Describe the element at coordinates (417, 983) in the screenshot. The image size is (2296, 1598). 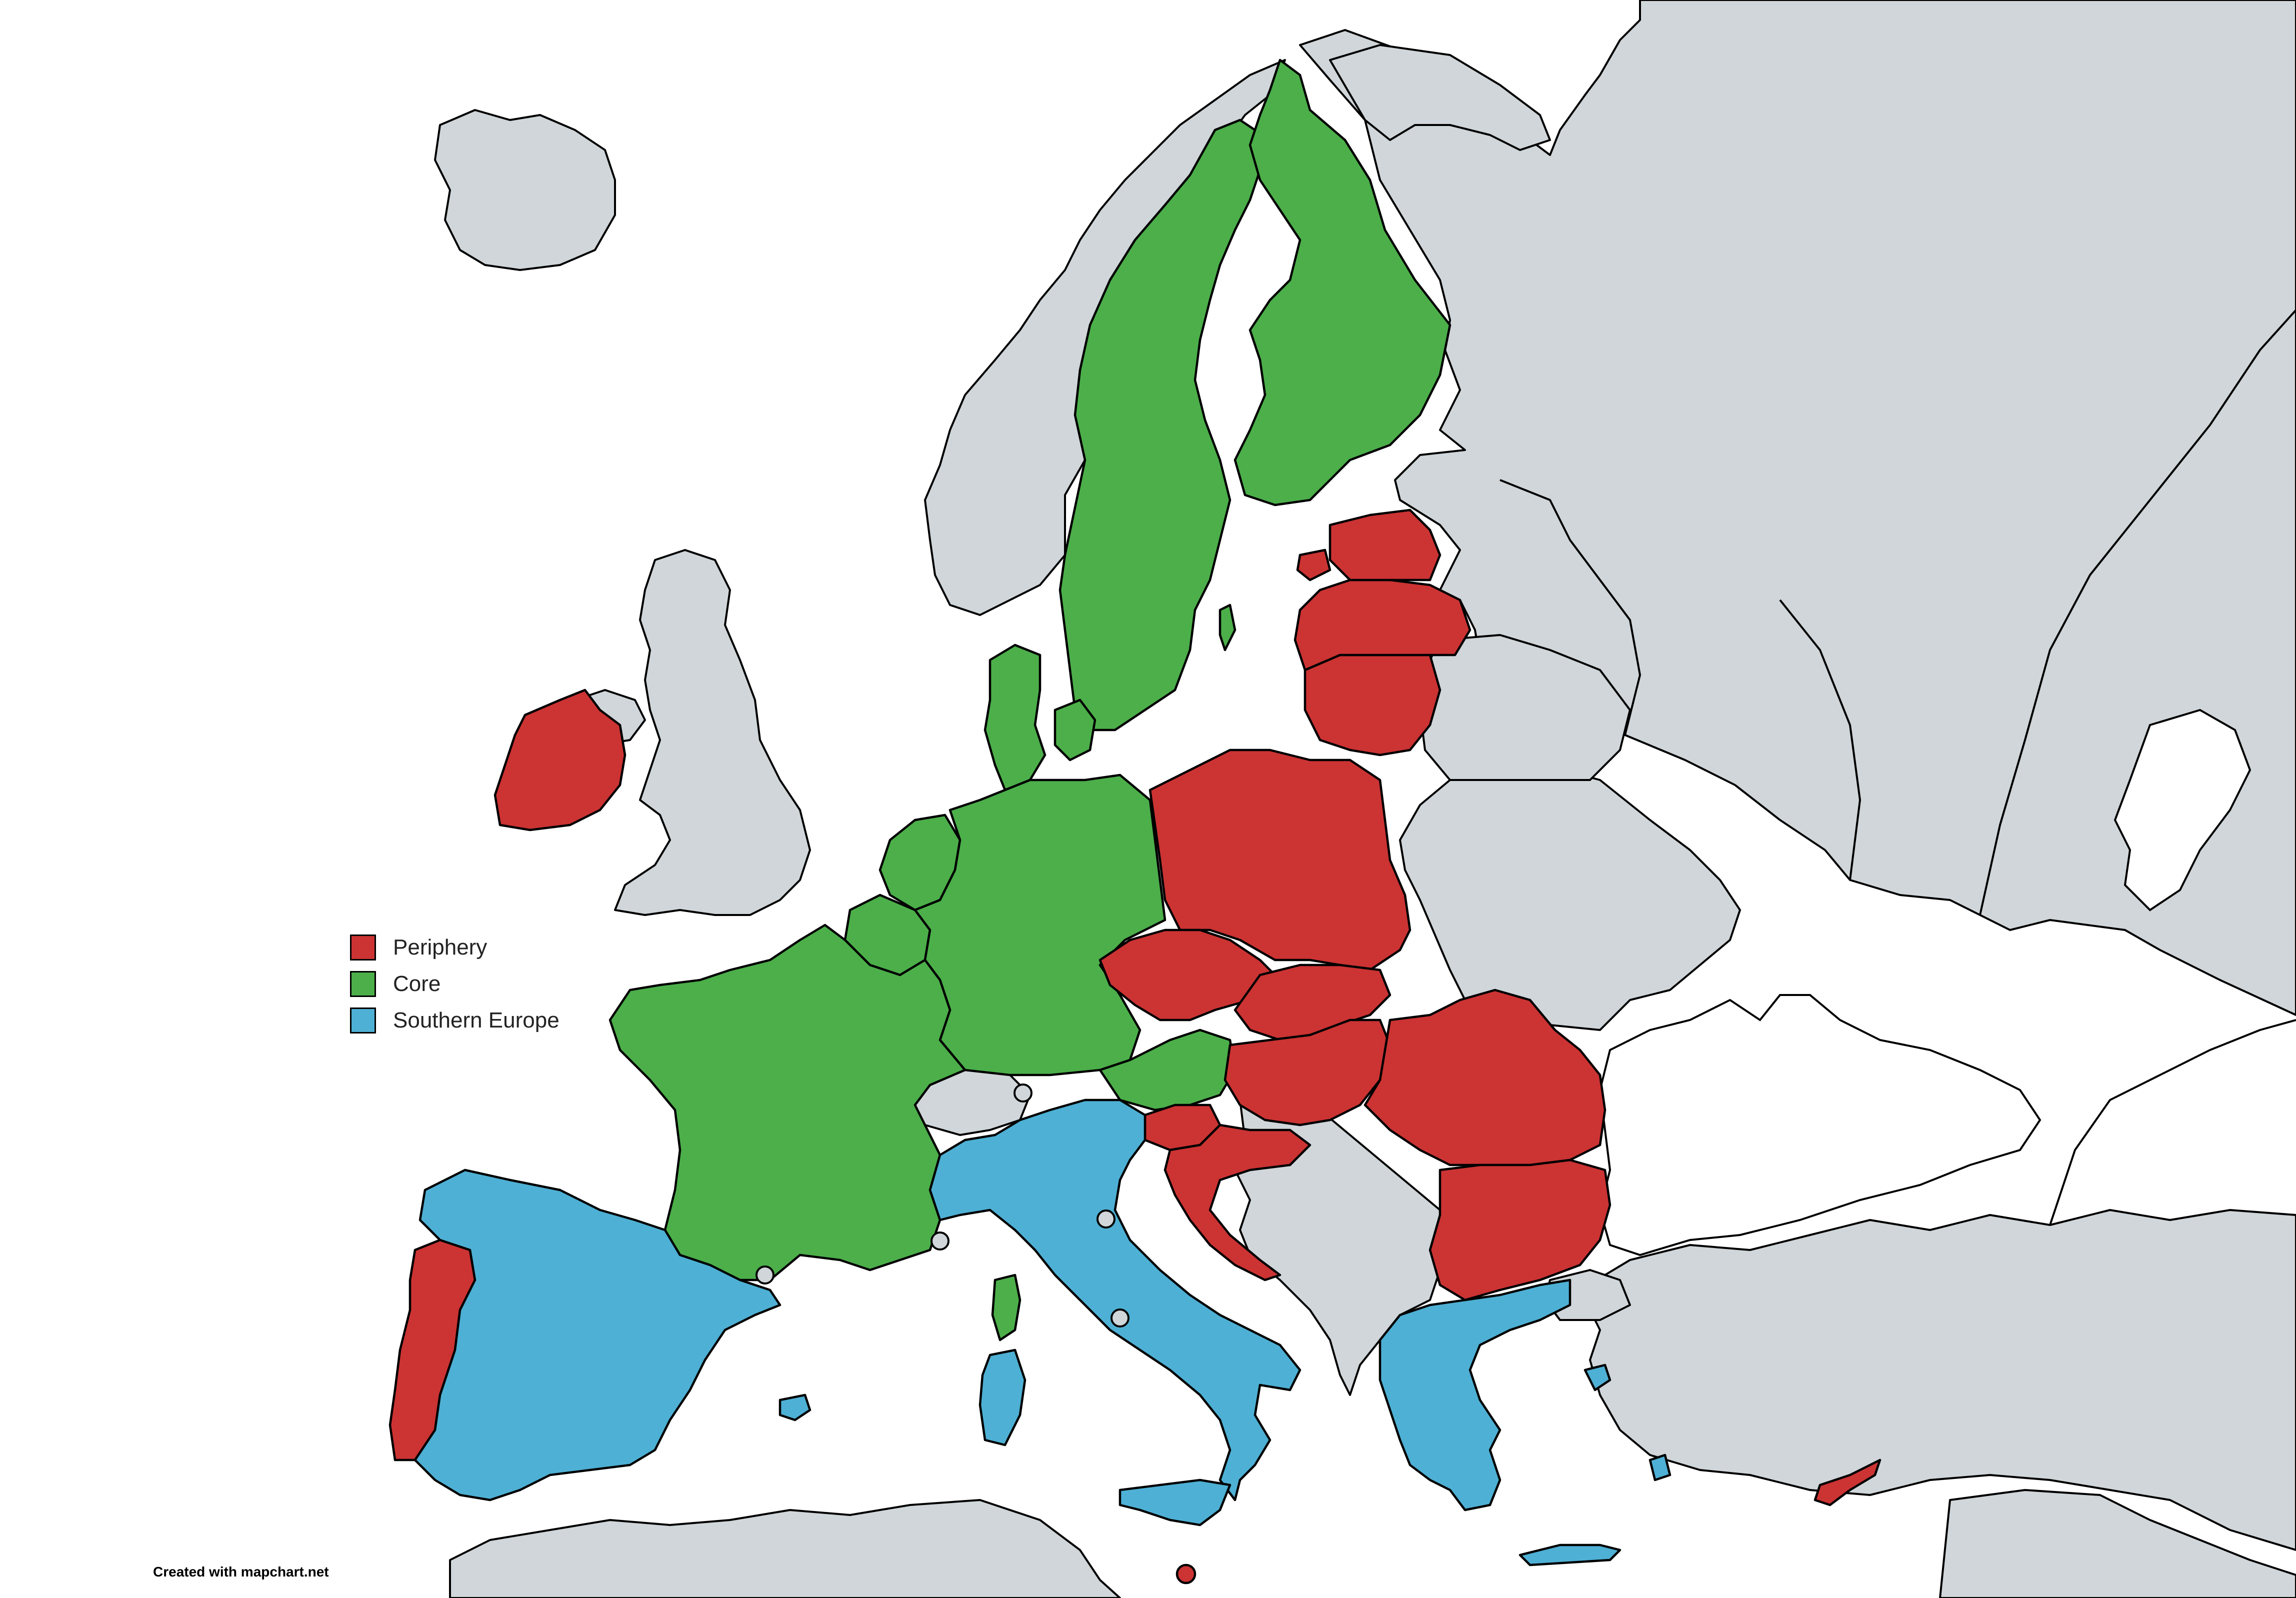
I see `legend-label-core: Core` at that location.